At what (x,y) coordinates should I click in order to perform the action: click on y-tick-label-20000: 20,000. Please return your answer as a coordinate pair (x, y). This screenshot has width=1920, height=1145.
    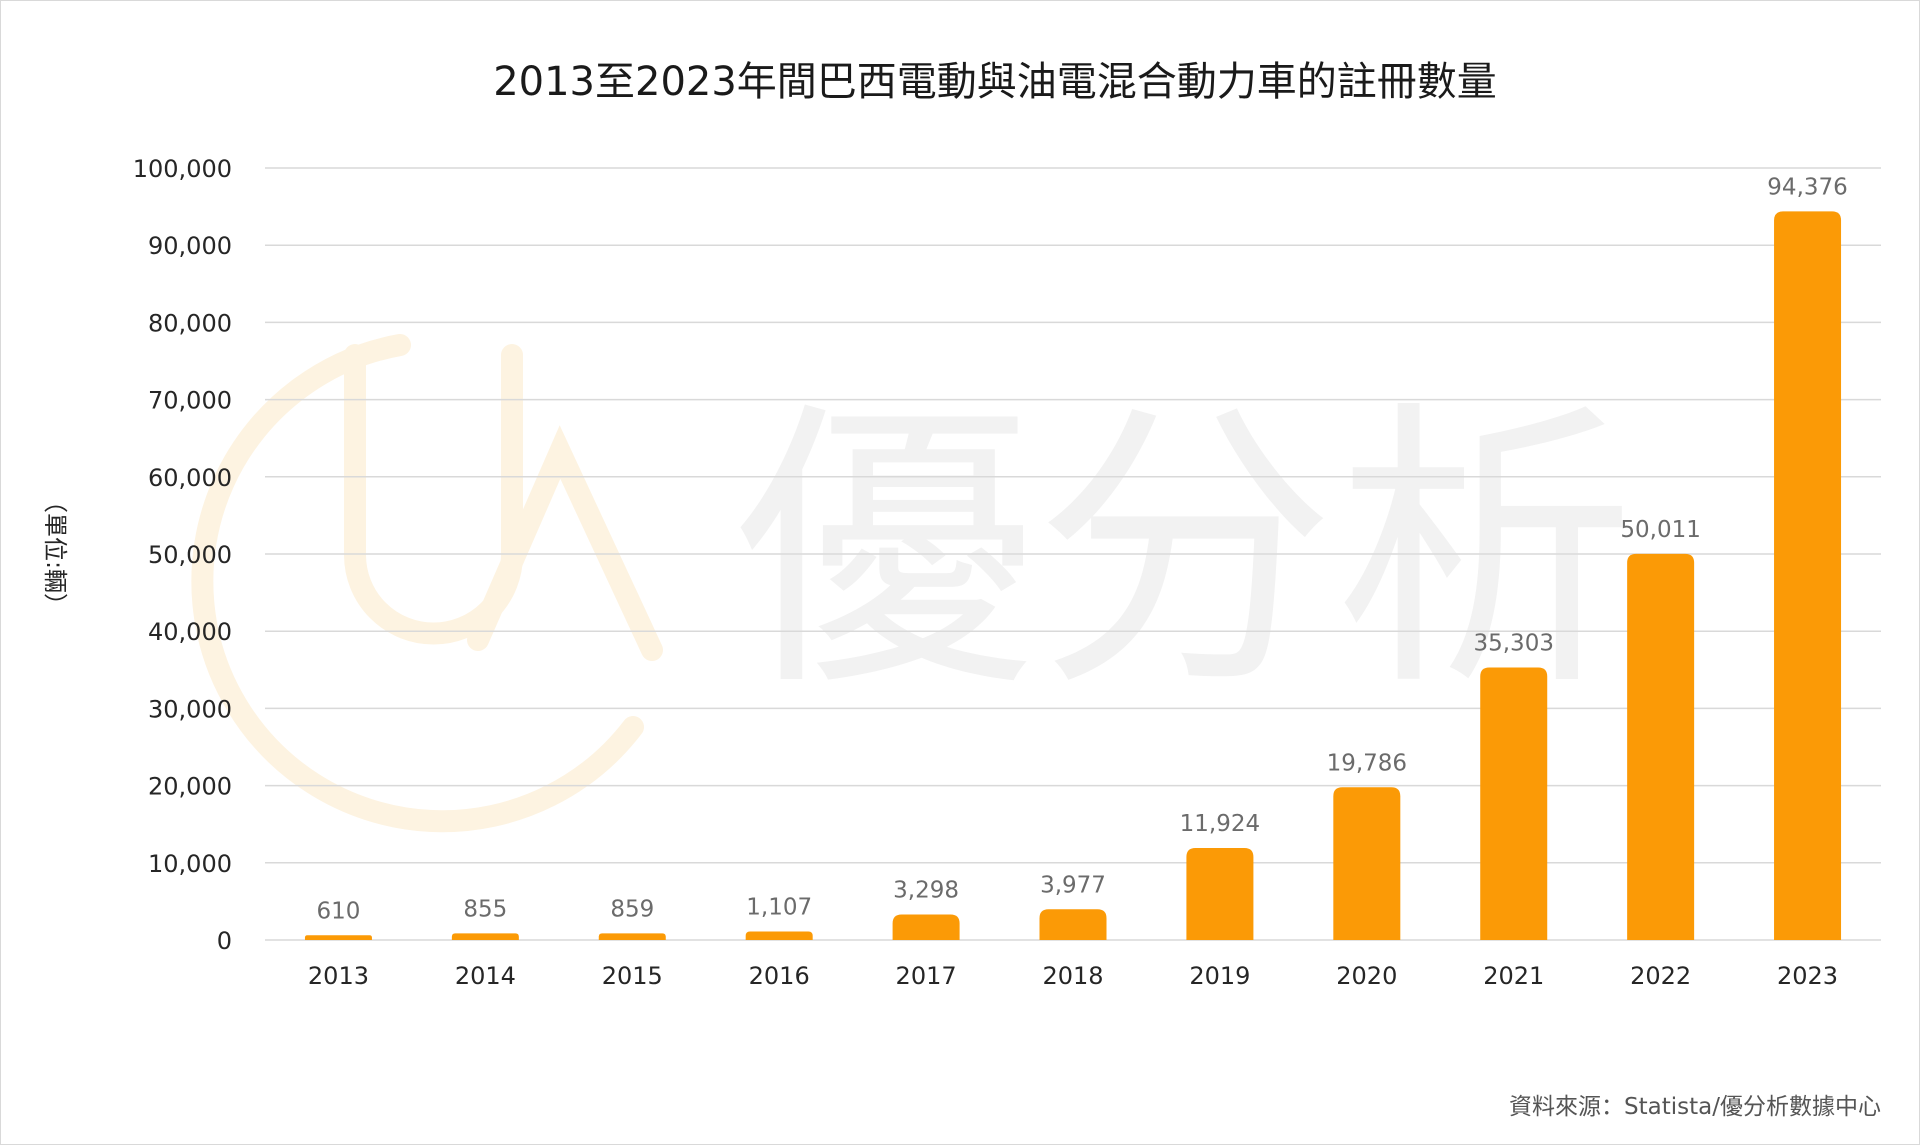
    Looking at the image, I should click on (190, 787).